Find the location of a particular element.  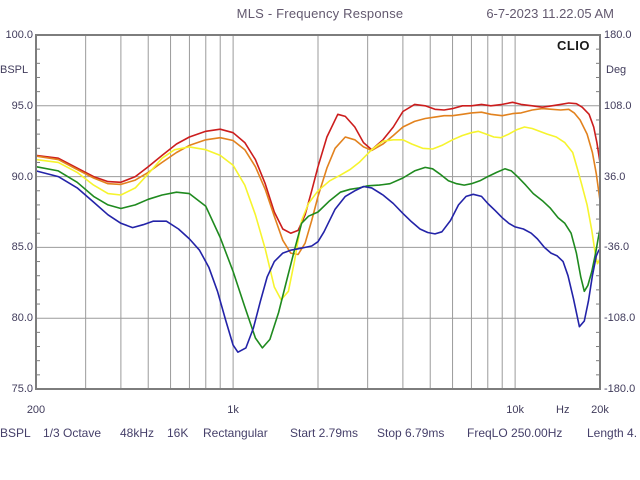

status-item-7: FreqLO 250.00Hz is located at coordinates (515, 433).